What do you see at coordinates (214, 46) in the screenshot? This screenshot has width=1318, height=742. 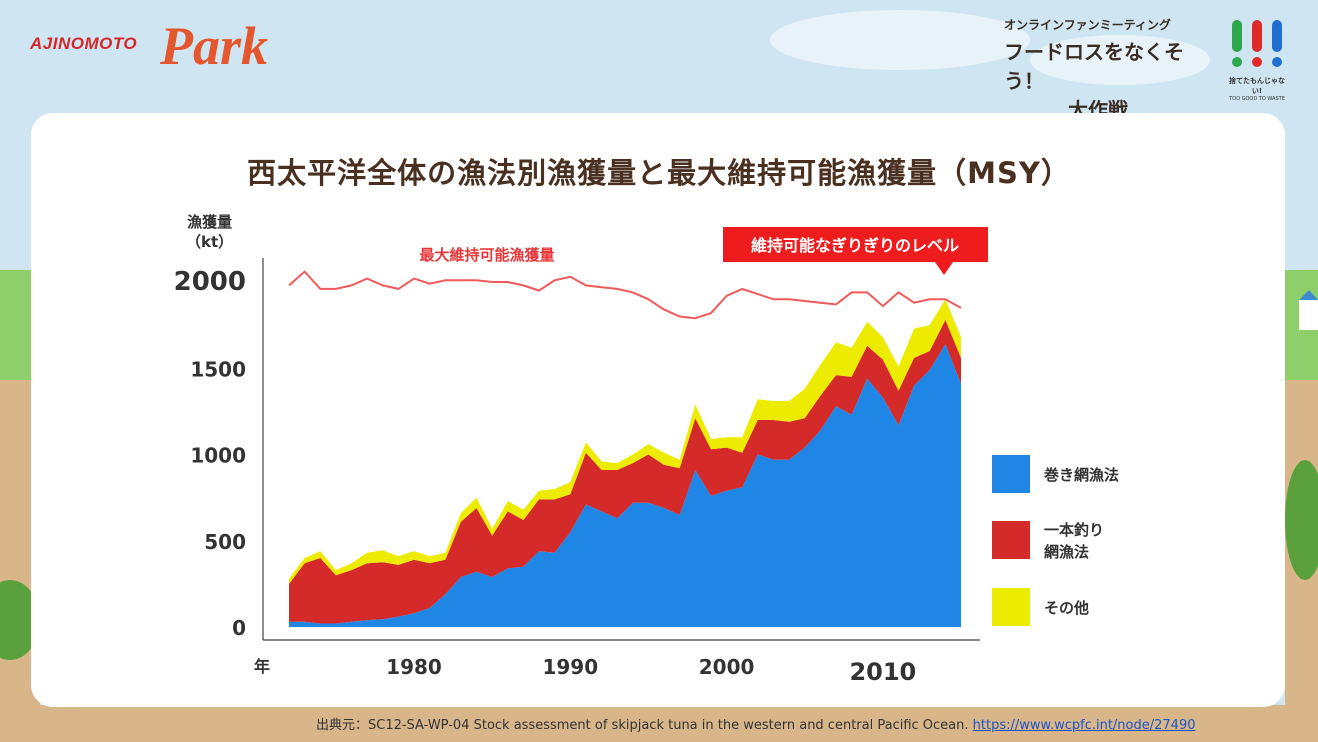 I see `park-logo: Park` at bounding box center [214, 46].